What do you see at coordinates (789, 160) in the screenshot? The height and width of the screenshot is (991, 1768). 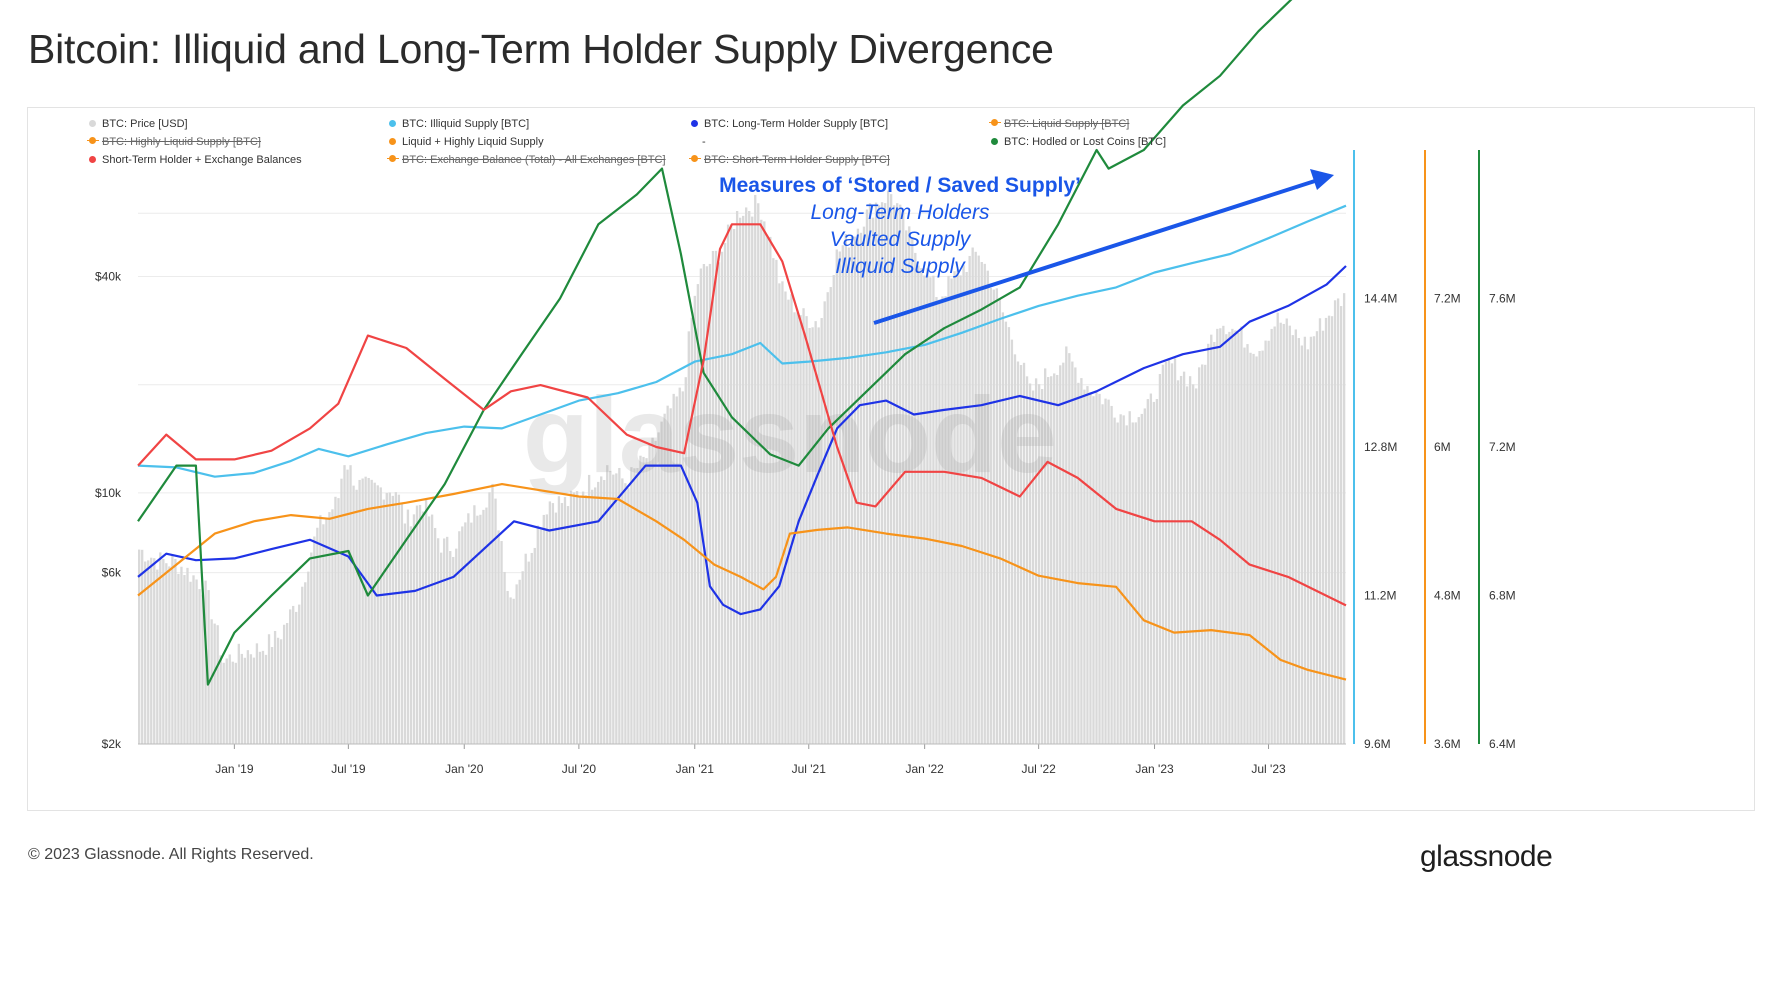 I see `legend-item-sth-supply: BTC: Short-Term Holder Supply [BTC]` at bounding box center [789, 160].